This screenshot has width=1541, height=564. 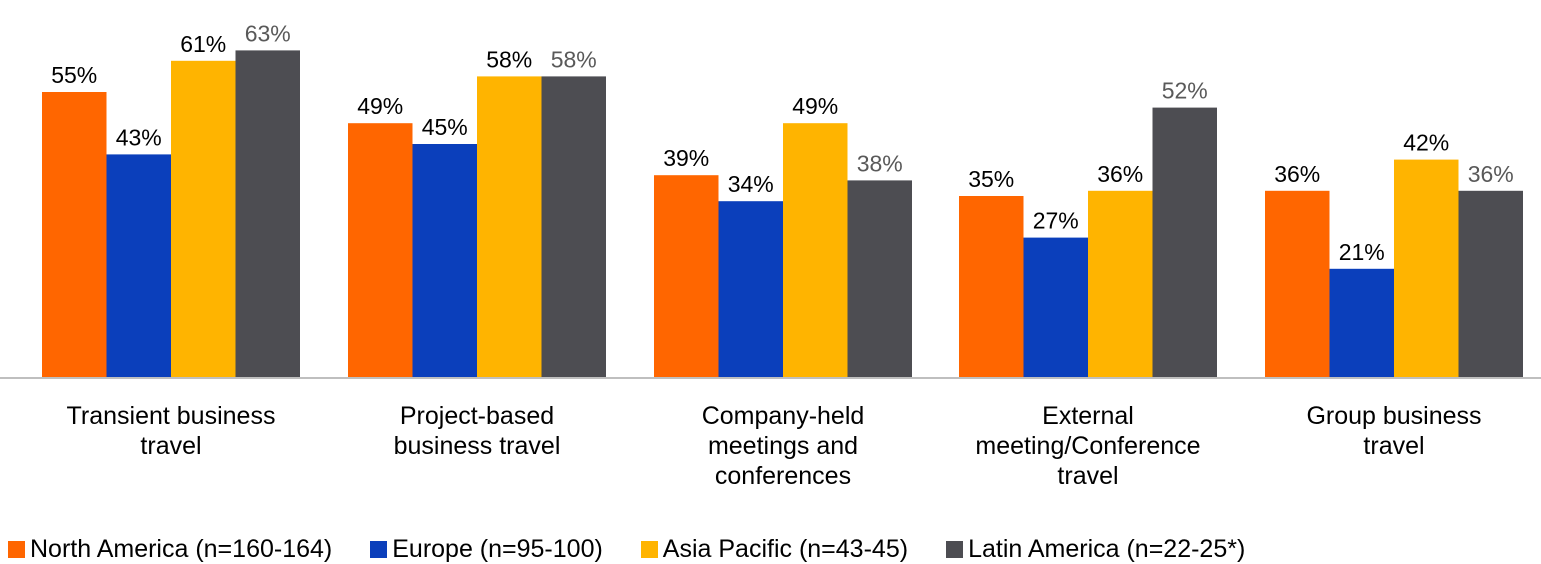 I want to click on data-label-europe-1: 43%, so click(x=139, y=137).